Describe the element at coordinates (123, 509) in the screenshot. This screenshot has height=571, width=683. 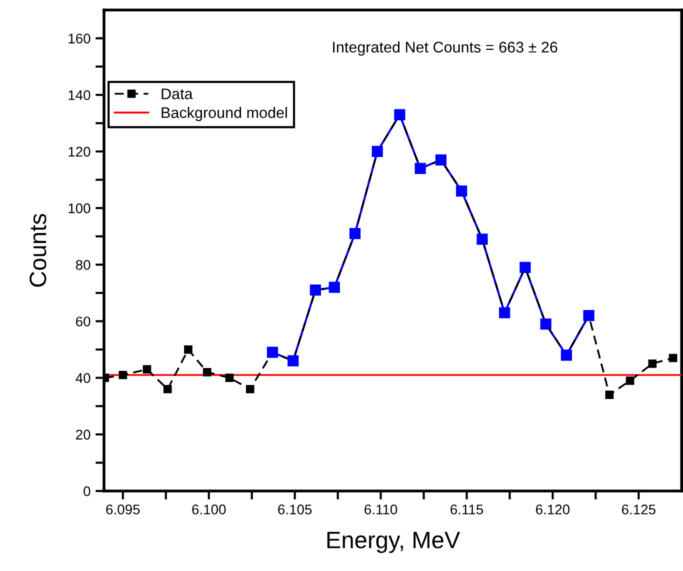
I see `x-tick-label: 6.095` at that location.